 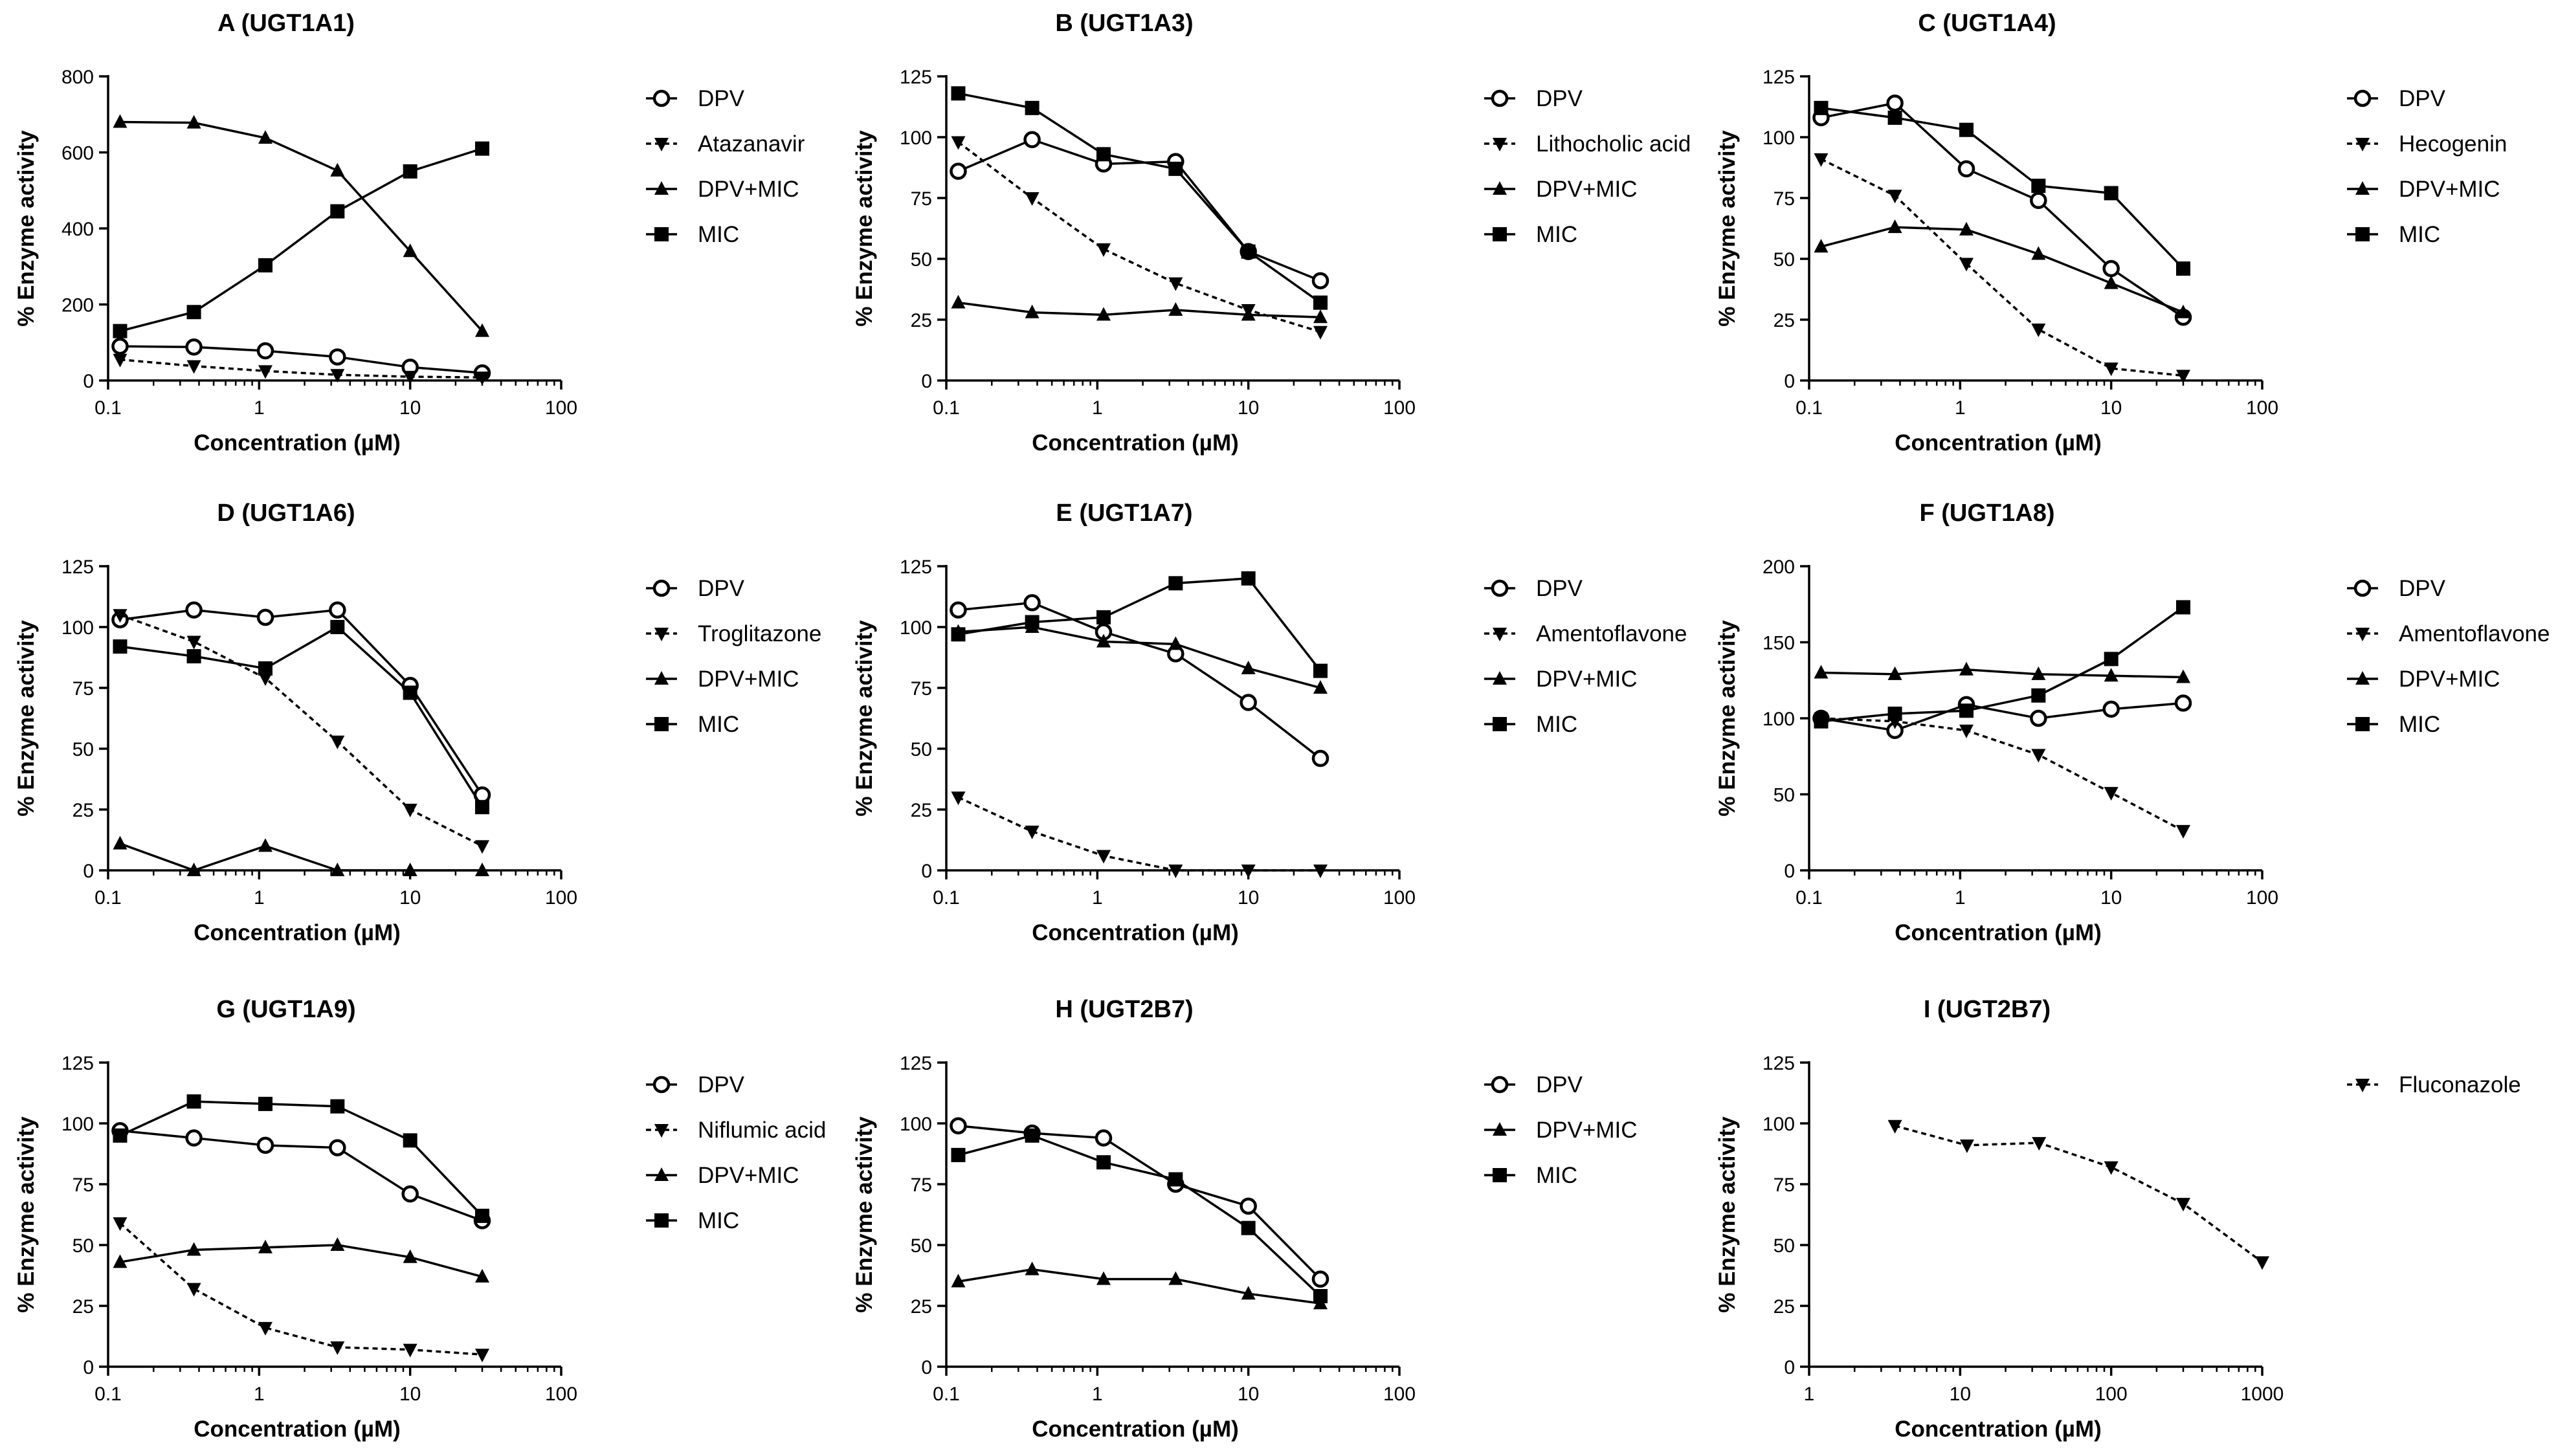 I want to click on legend-label: DPV, so click(x=1560, y=98).